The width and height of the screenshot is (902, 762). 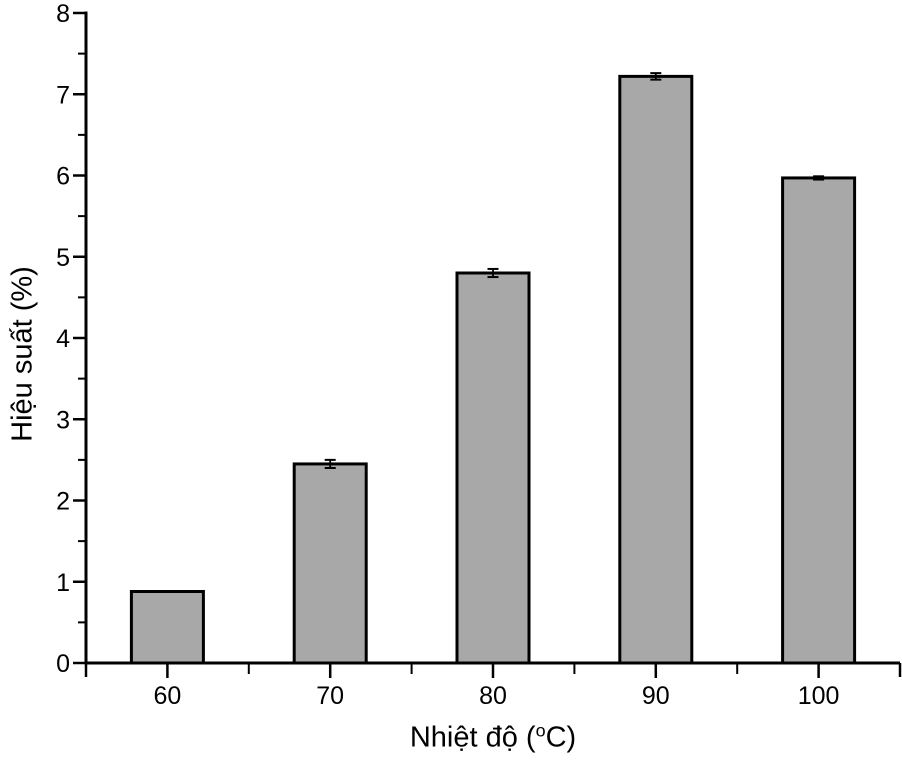 I want to click on x-tick-label-100: 100, so click(x=819, y=696).